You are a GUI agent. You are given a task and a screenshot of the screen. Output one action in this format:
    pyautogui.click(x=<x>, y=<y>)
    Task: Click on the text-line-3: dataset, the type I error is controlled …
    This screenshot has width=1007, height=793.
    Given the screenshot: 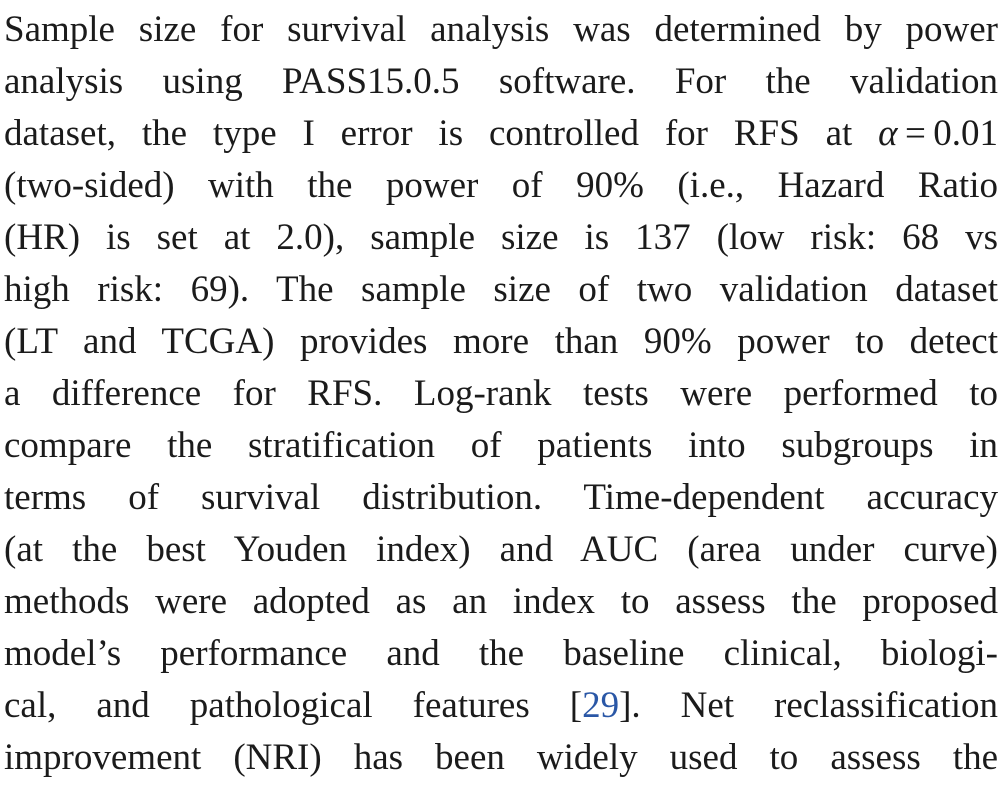 What is the action you would take?
    pyautogui.click(x=501, y=134)
    